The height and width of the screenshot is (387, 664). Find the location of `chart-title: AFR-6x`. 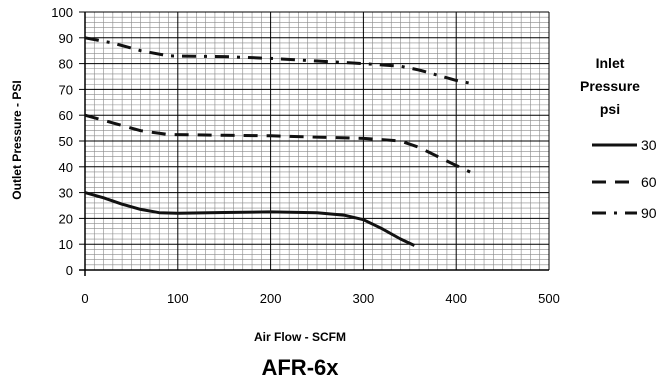

chart-title: AFR-6x is located at coordinates (300, 367).